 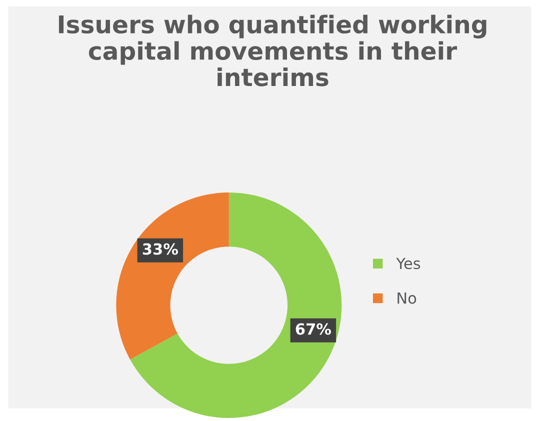 I want to click on chart-title: Issuers who quantified working capital movements in their interims, so click(x=272, y=50).